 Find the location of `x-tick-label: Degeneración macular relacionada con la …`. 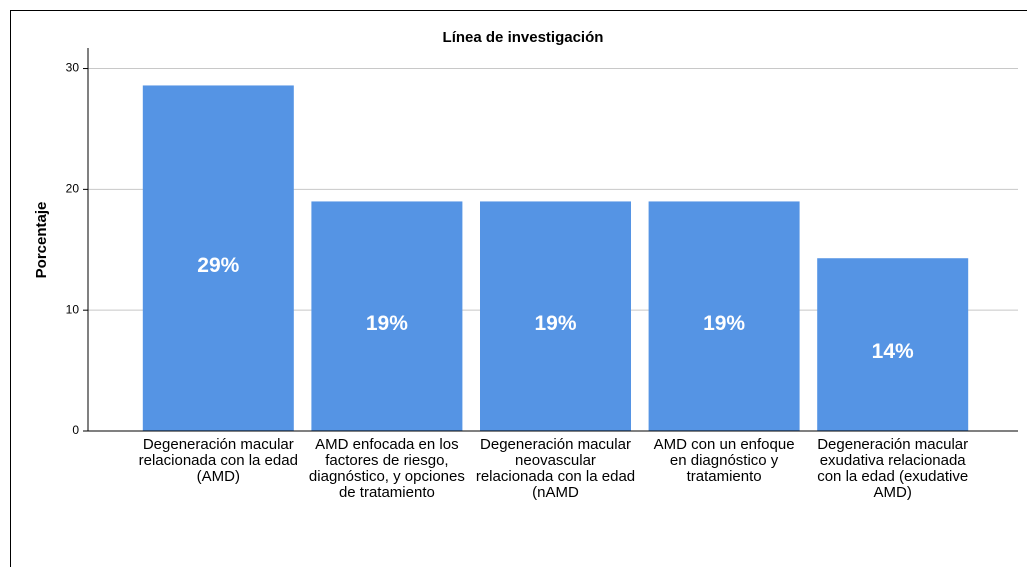

x-tick-label: Degeneración macular relacionada con la … is located at coordinates (218, 460).